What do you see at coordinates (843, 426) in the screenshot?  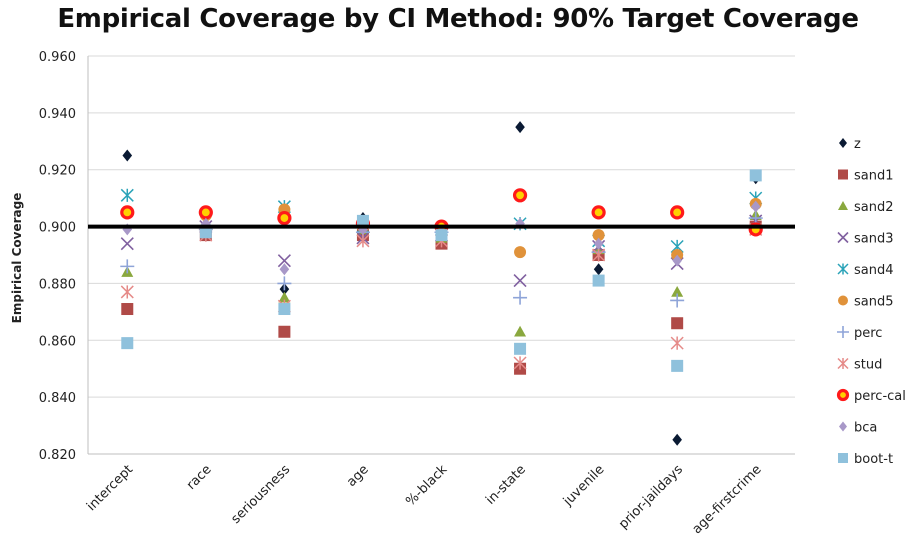 I see `legend-marker-bca` at bounding box center [843, 426].